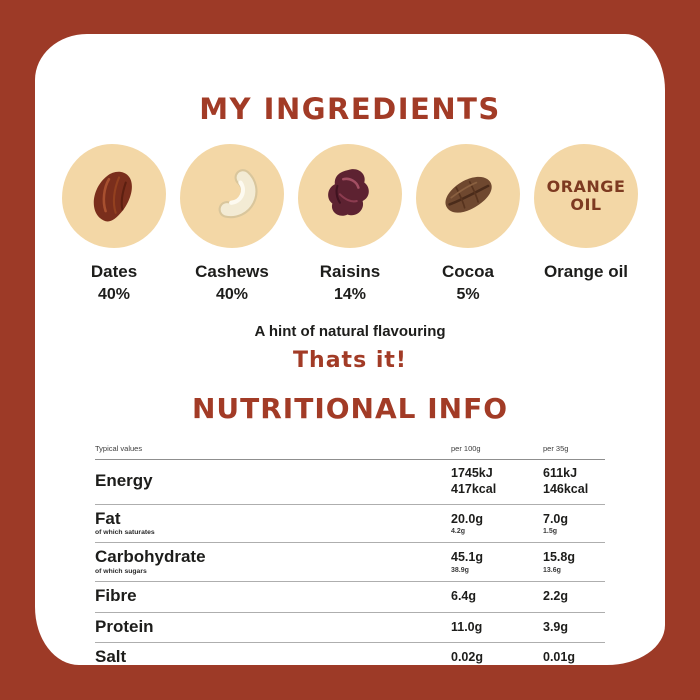 This screenshot has height=700, width=700. What do you see at coordinates (150, 557) in the screenshot?
I see `row-label: Carbohydrate` at bounding box center [150, 557].